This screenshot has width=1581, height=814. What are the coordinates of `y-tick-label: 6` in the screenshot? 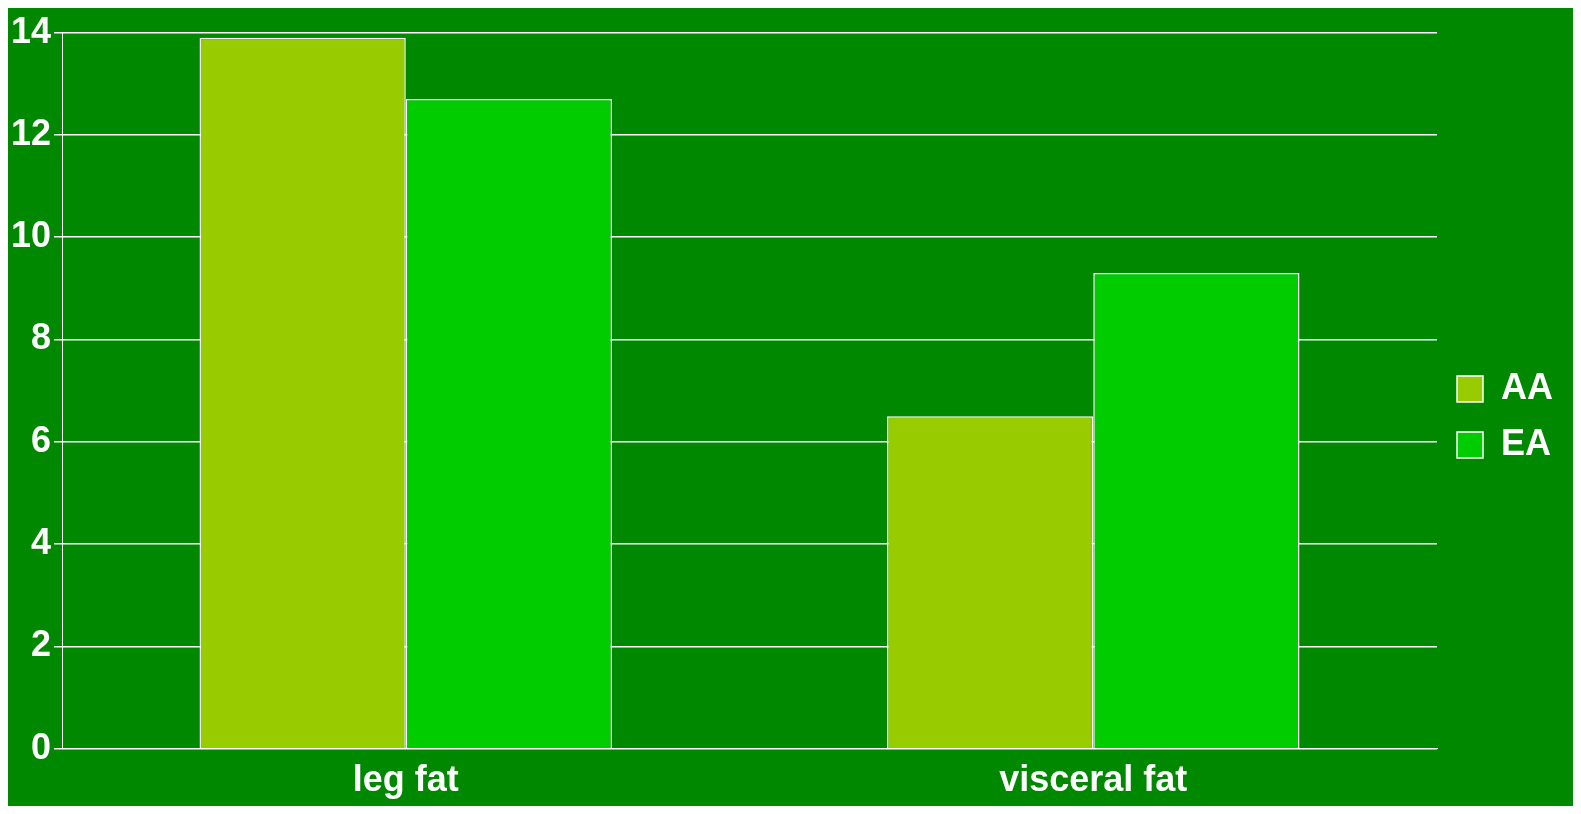 It's located at (41, 439).